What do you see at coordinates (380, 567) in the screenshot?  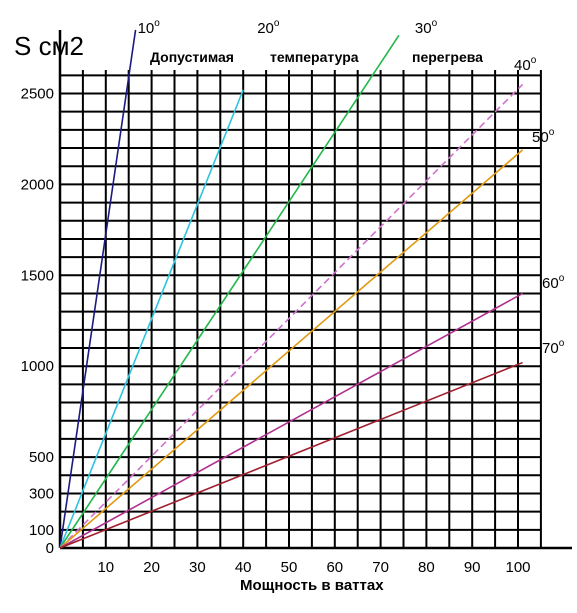 I see `x-tick-label: 70` at bounding box center [380, 567].